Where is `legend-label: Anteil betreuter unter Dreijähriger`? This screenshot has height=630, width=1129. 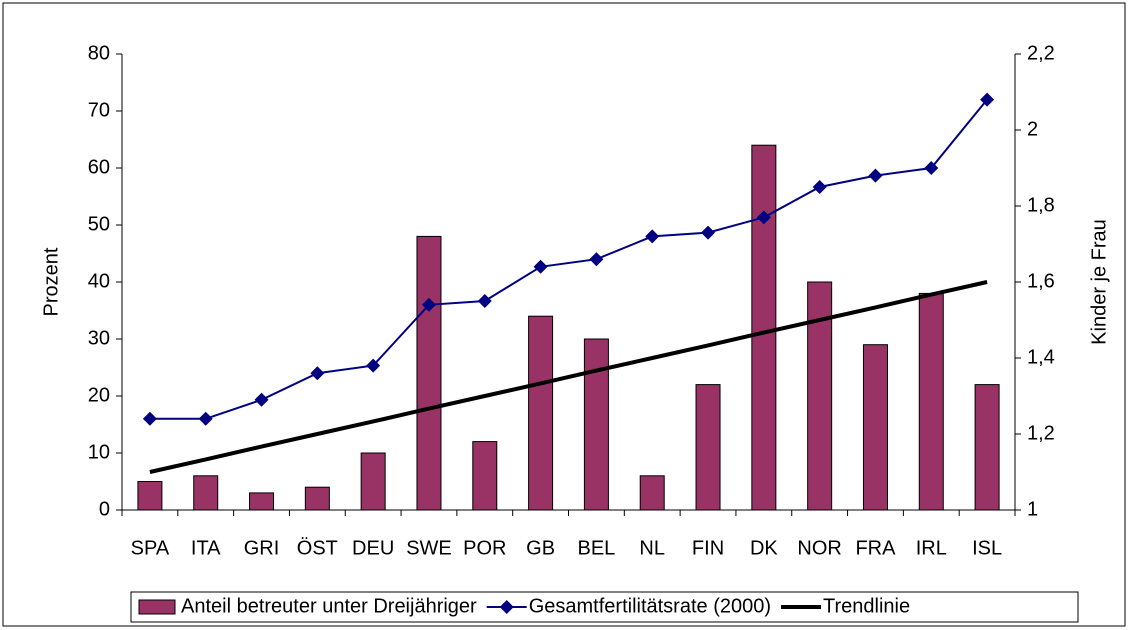 legend-label: Anteil betreuter unter Dreijähriger is located at coordinates (329, 606).